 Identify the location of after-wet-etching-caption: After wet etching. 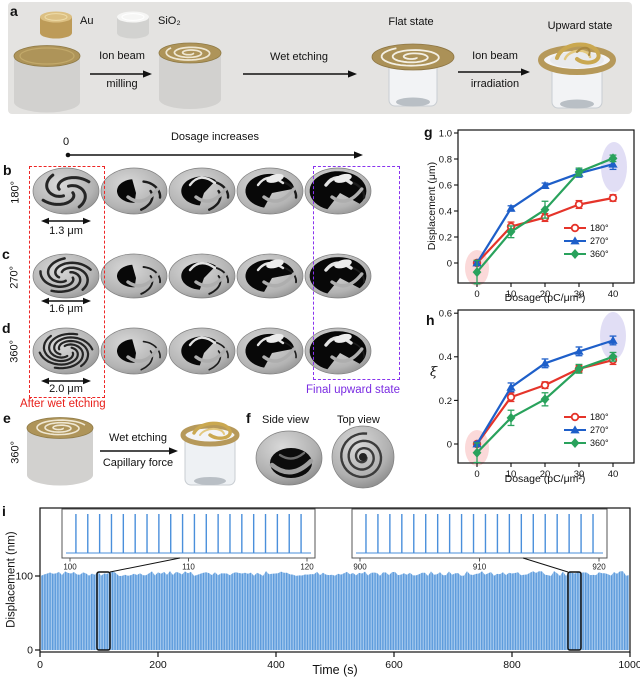
(63, 404).